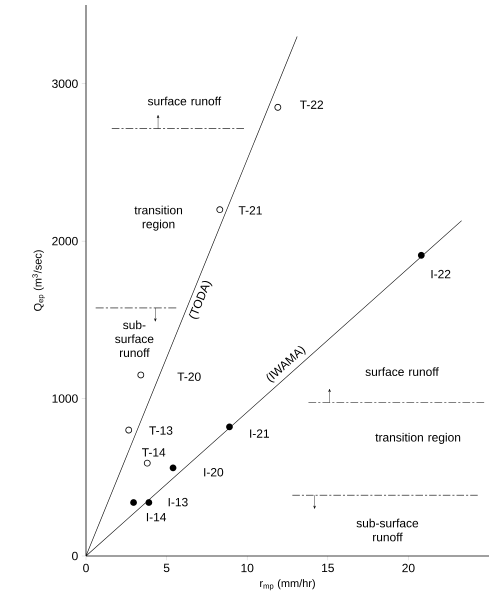  What do you see at coordinates (250, 210) in the screenshot?
I see `annotation: T-21` at bounding box center [250, 210].